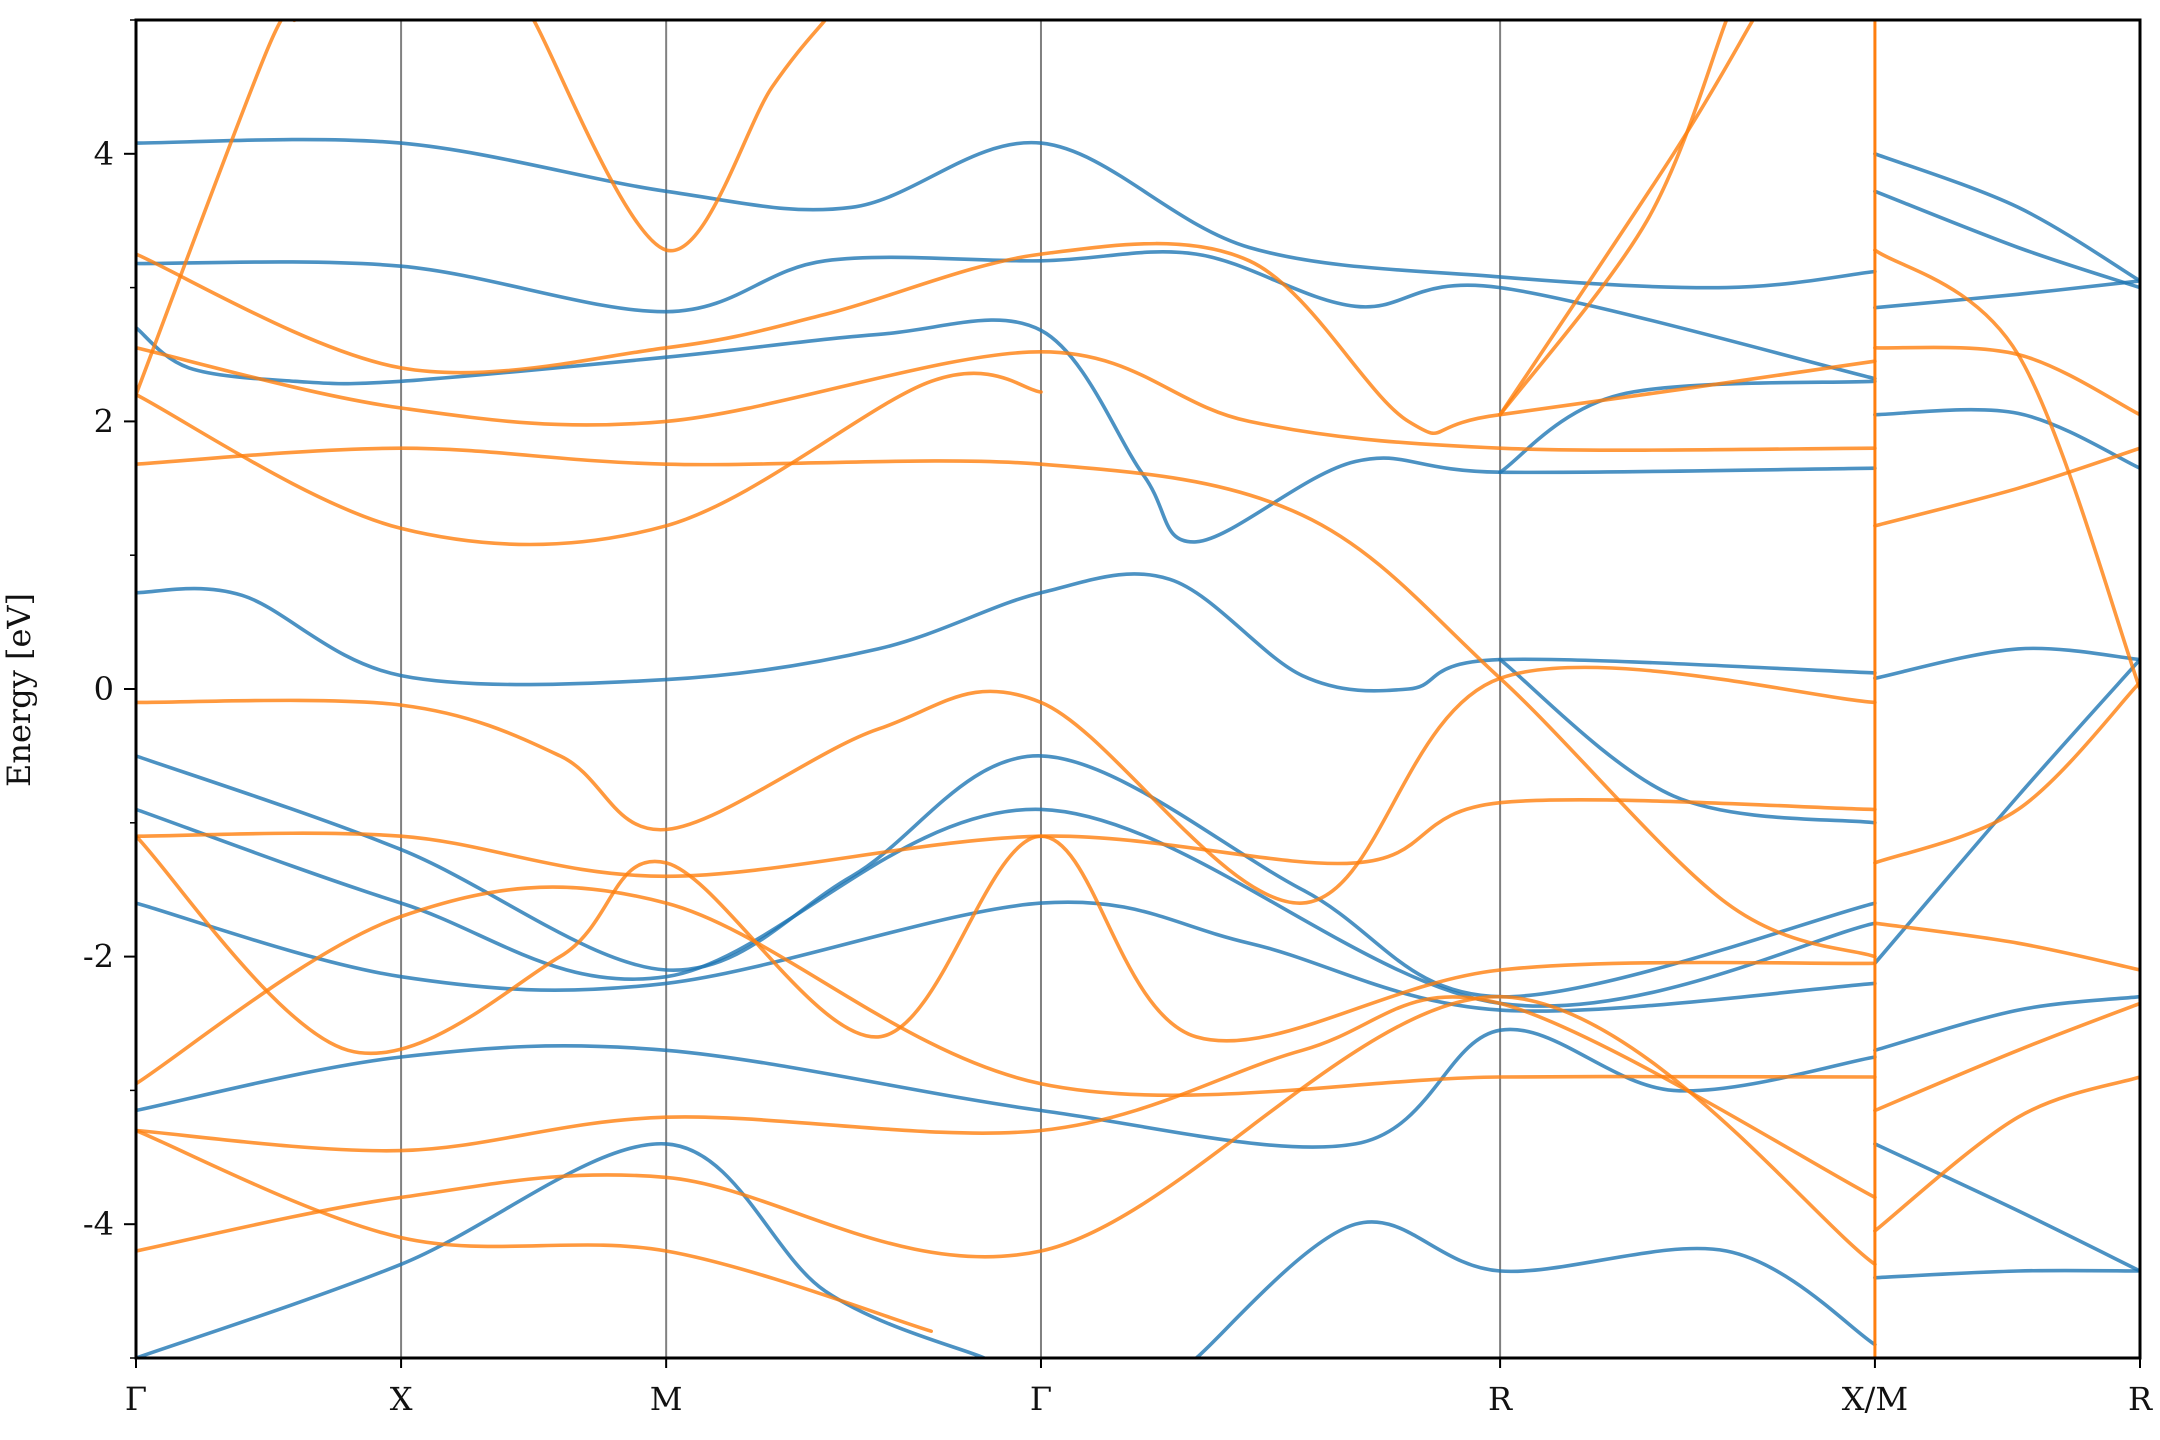  Describe the element at coordinates (104, 154) in the screenshot. I see `y-tick-label: 4` at that location.